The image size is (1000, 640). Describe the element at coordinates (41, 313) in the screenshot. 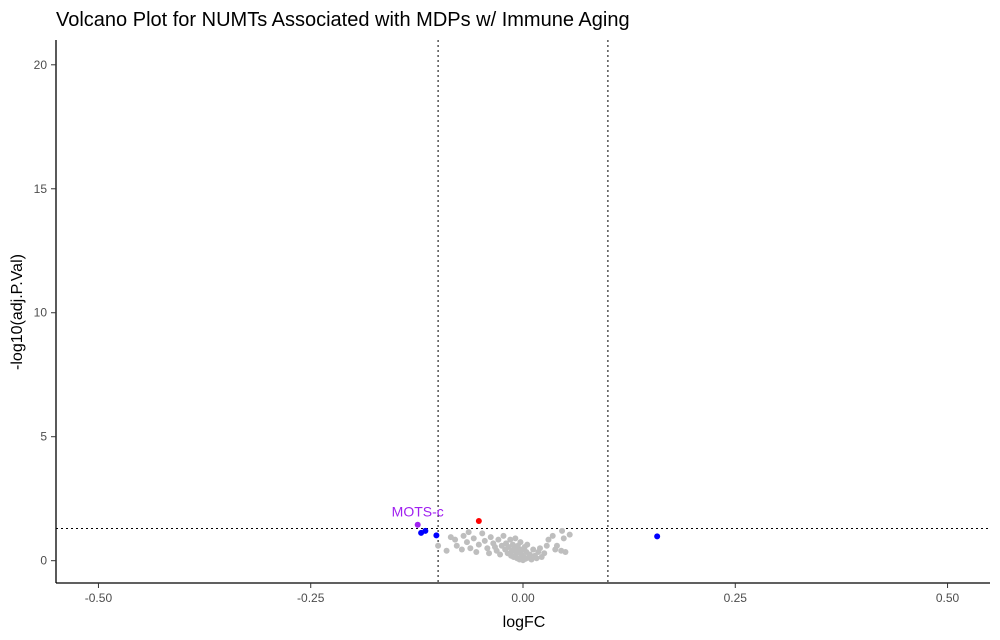

I see `y-tick-label: 10` at that location.